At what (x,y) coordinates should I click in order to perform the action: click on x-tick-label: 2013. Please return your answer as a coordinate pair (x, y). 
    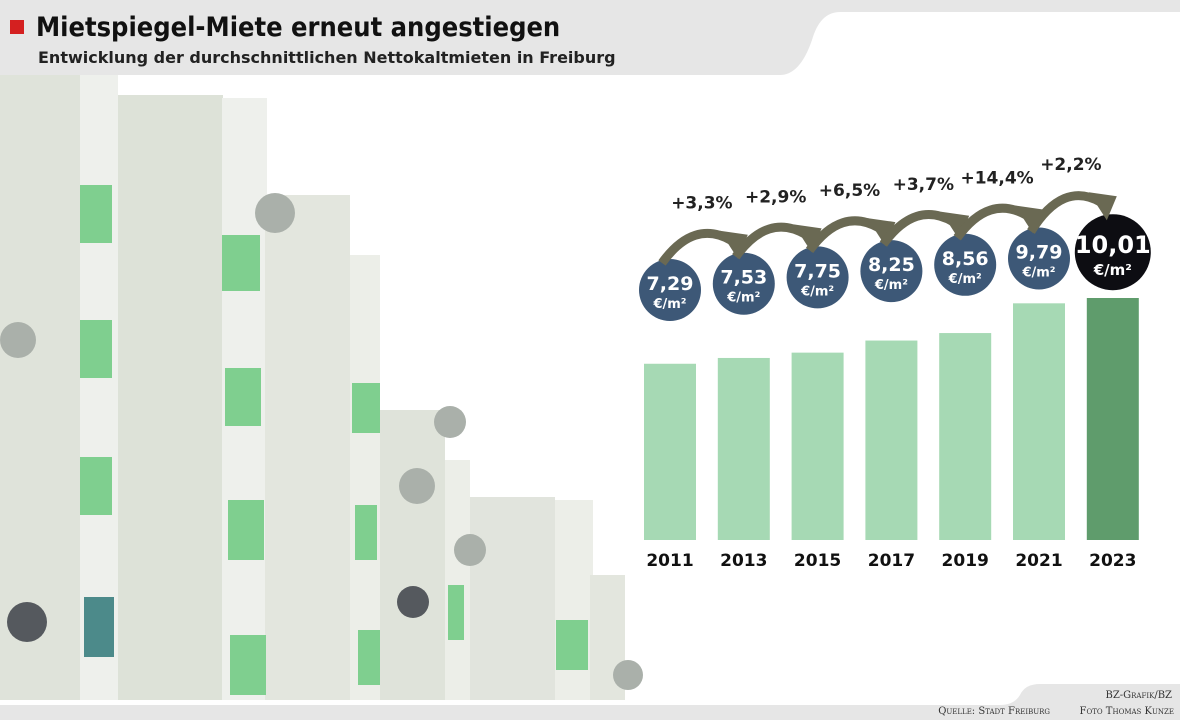
    Looking at the image, I should click on (743, 561).